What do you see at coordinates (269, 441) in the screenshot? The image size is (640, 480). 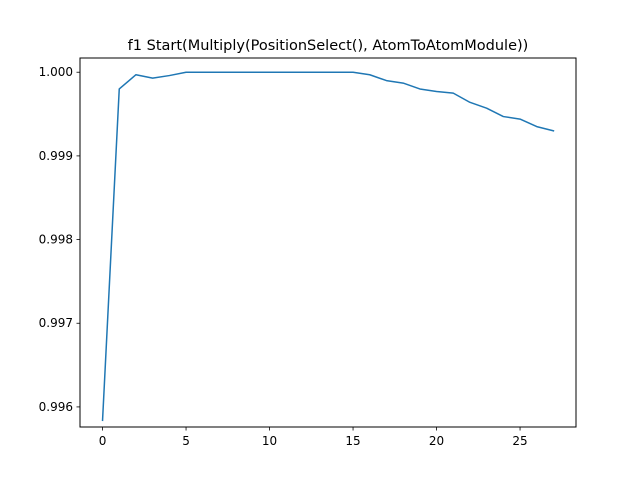 I see `x-tick-label: 10` at bounding box center [269, 441].